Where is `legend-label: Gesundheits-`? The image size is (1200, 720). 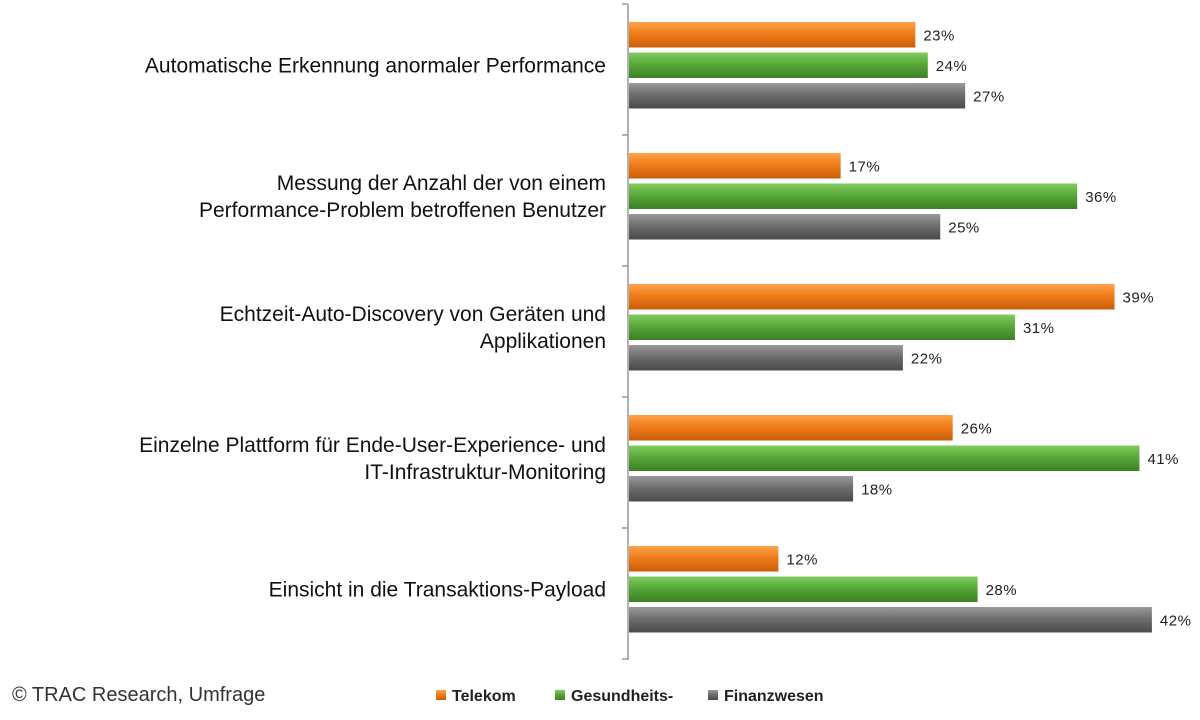 legend-label: Gesundheits- is located at coordinates (622, 696).